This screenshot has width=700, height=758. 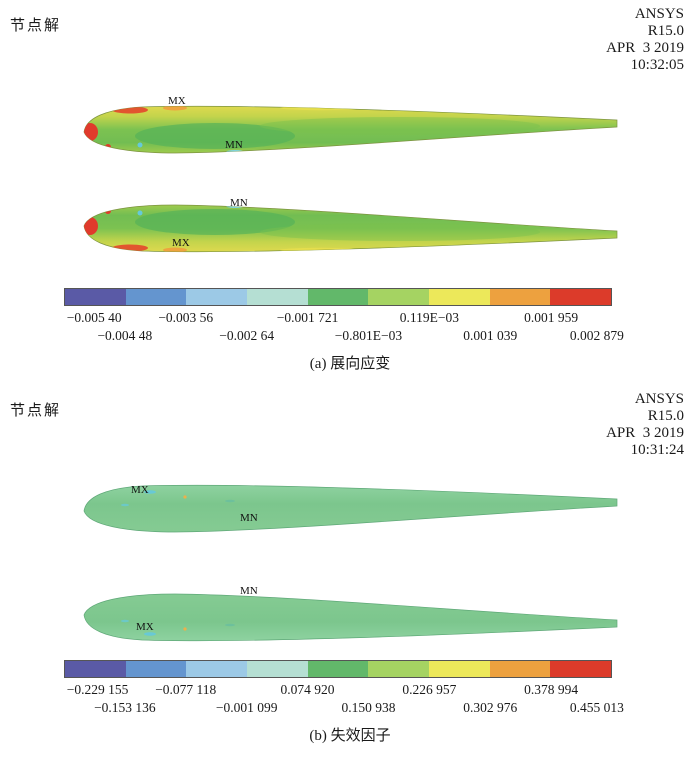 What do you see at coordinates (125, 335) in the screenshot?
I see `legend-value: −0.004 48` at bounding box center [125, 335].